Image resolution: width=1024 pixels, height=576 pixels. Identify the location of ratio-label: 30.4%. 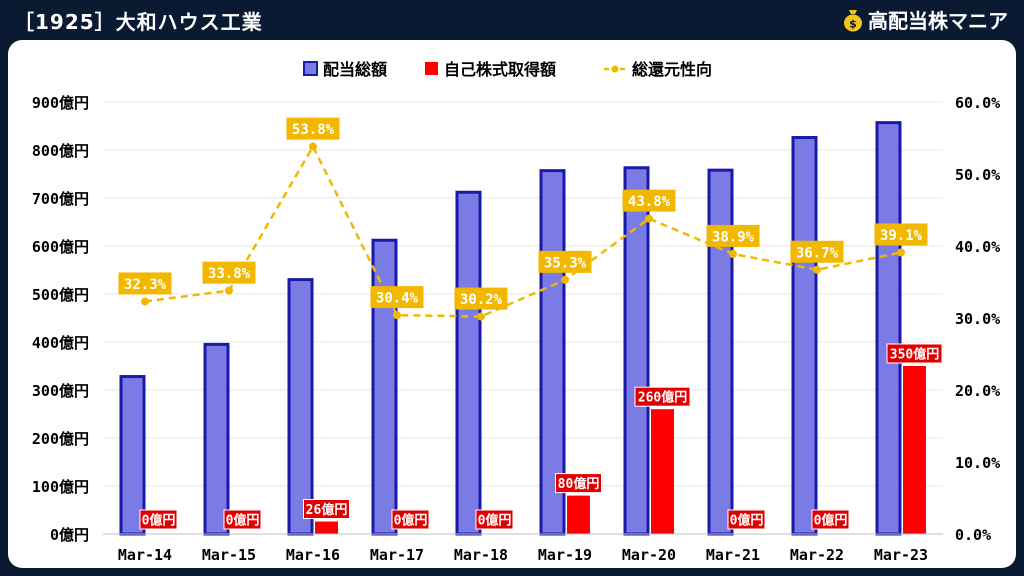
(397, 299).